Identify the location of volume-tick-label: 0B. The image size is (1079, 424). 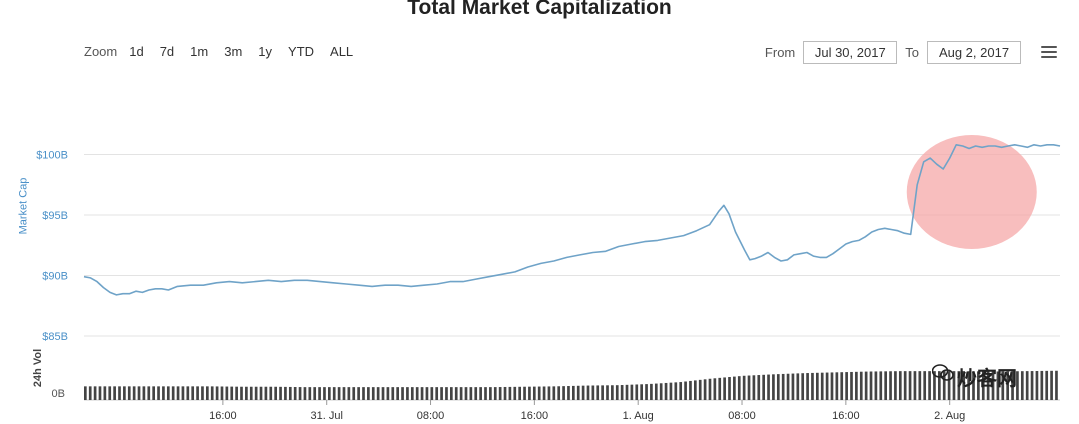
(58, 394).